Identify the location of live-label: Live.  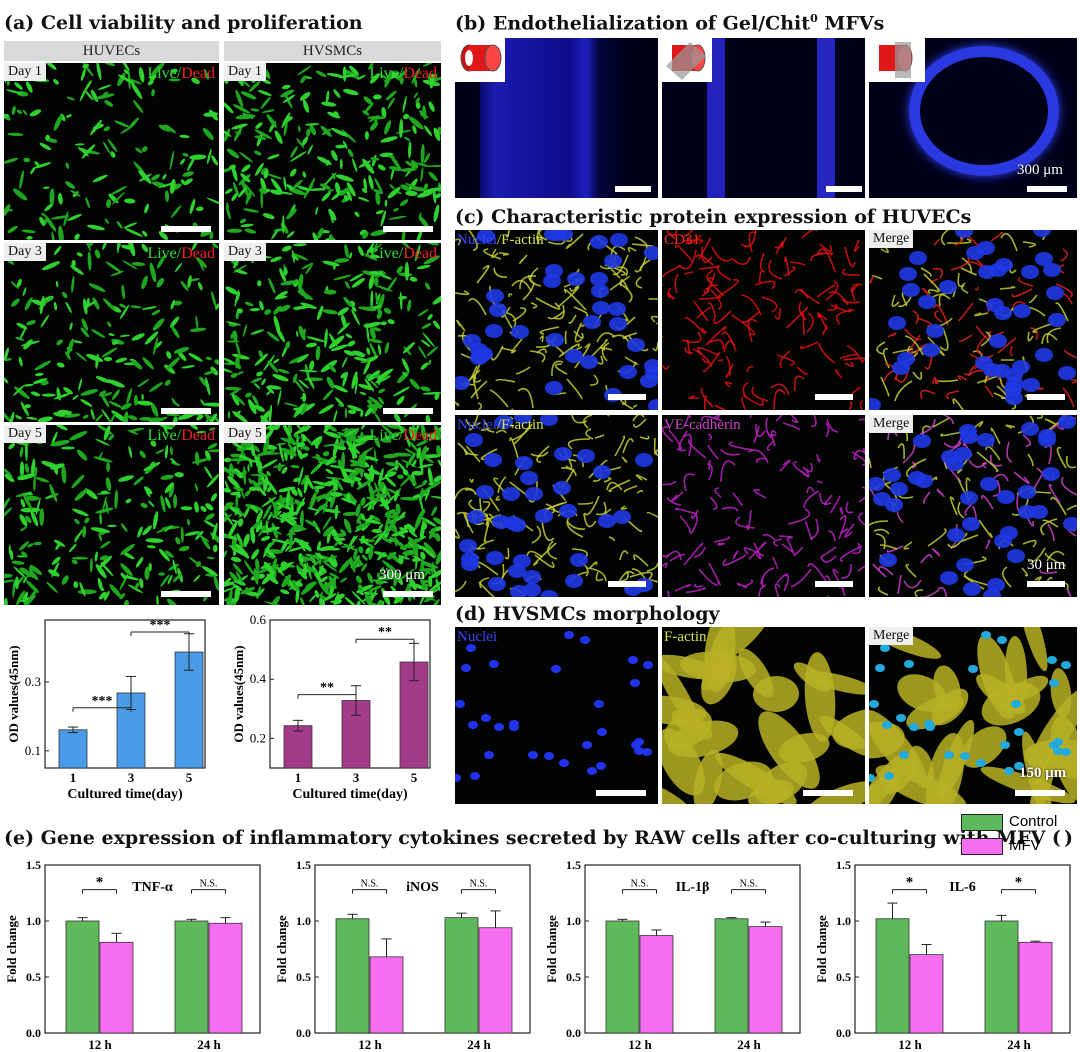
(384, 73).